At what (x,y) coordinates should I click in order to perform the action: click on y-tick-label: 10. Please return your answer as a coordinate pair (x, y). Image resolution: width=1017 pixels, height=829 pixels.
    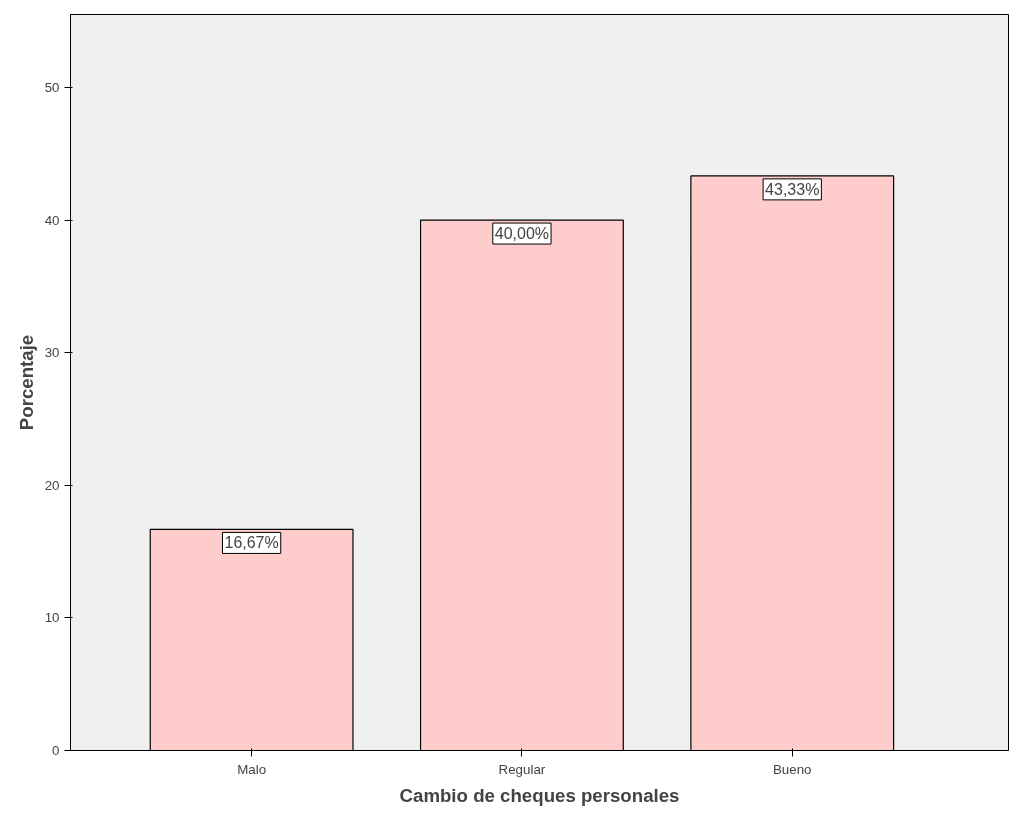
    Looking at the image, I should click on (52, 618).